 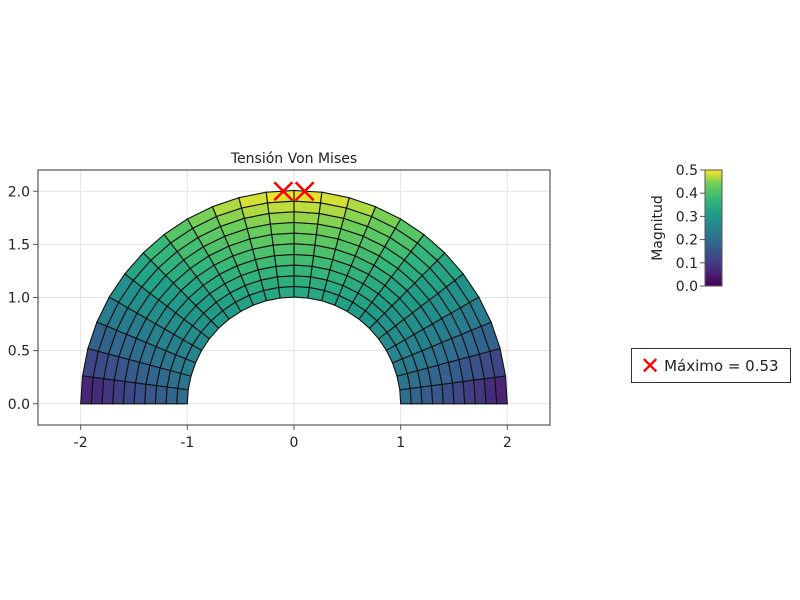 I want to click on colorbar-tick-label: 0.5, so click(x=687, y=171).